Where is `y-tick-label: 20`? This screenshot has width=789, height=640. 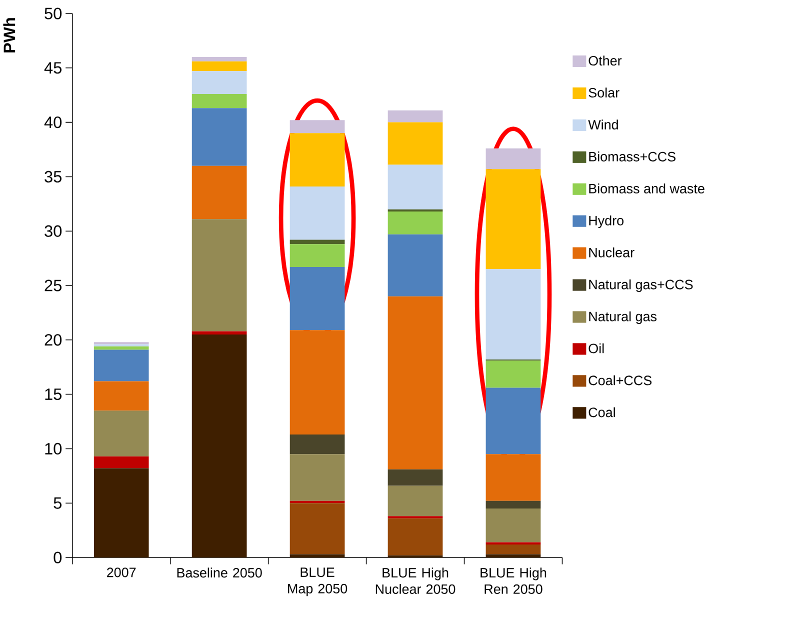 y-tick-label: 20 is located at coordinates (53, 340).